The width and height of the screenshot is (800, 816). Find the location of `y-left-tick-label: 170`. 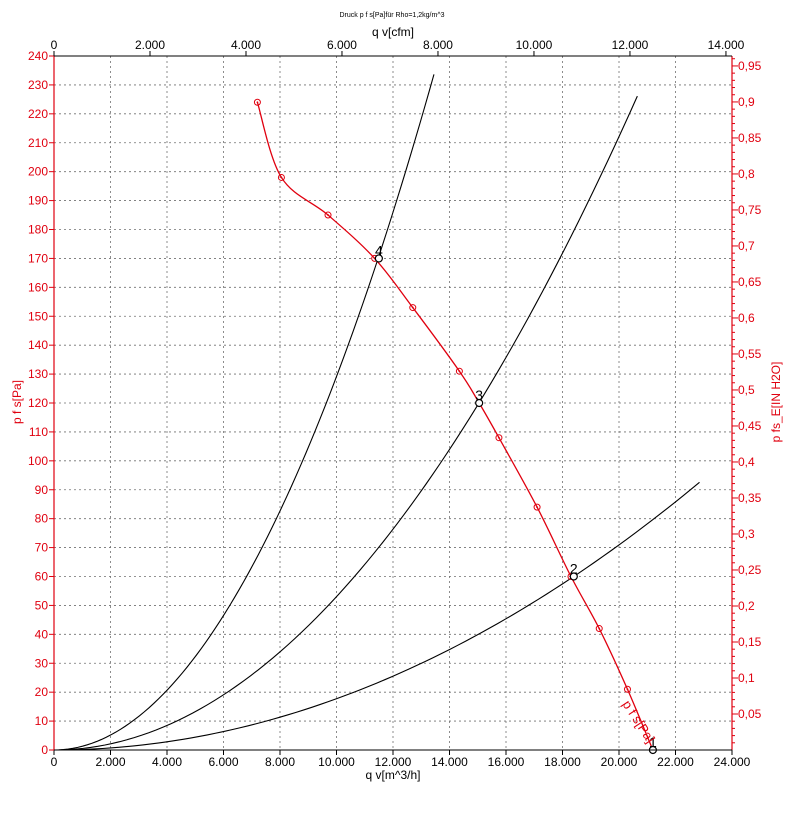

y-left-tick-label: 170 is located at coordinates (38, 258).